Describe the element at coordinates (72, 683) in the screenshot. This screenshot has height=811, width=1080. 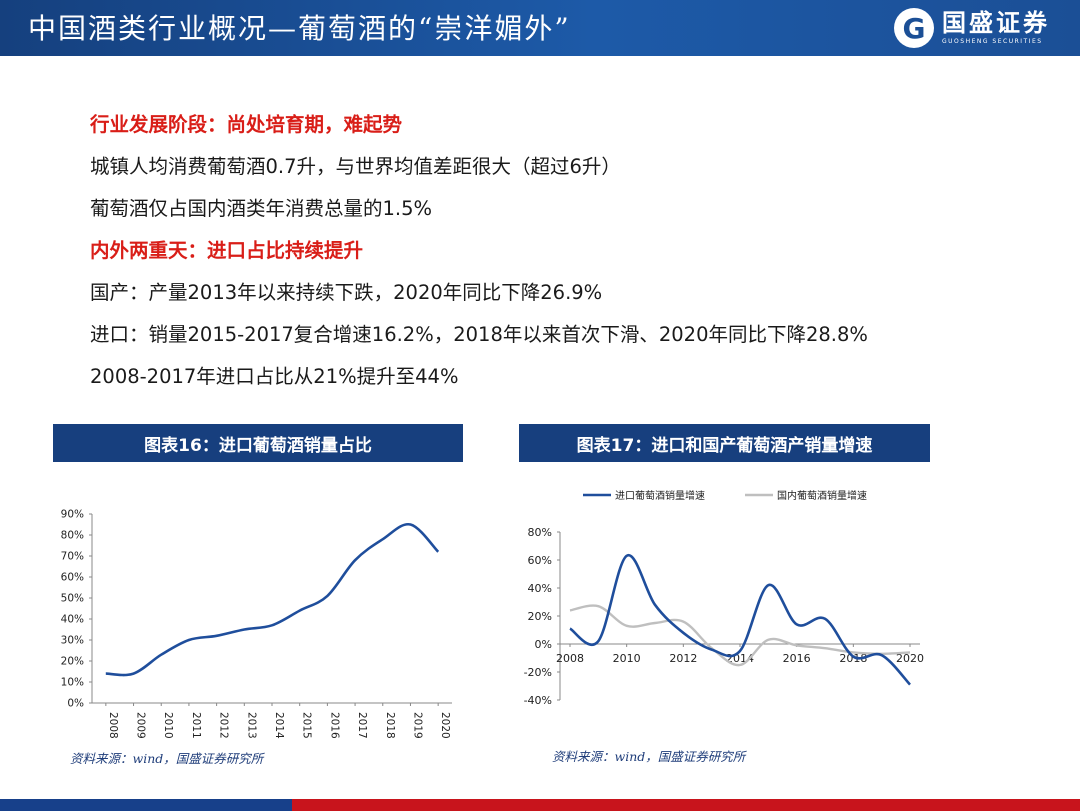
I see `y-tick-label: 10%` at that location.